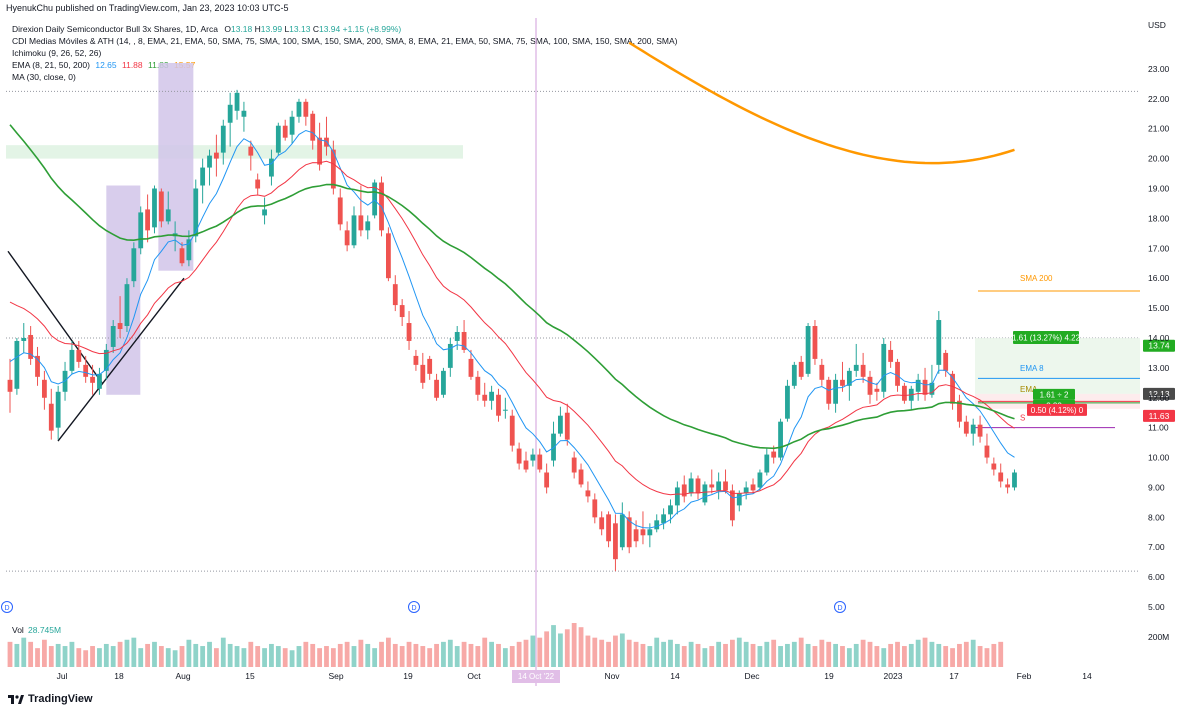  Describe the element at coordinates (1159, 308) in the screenshot. I see `price-tick-label: 15.00` at that location.